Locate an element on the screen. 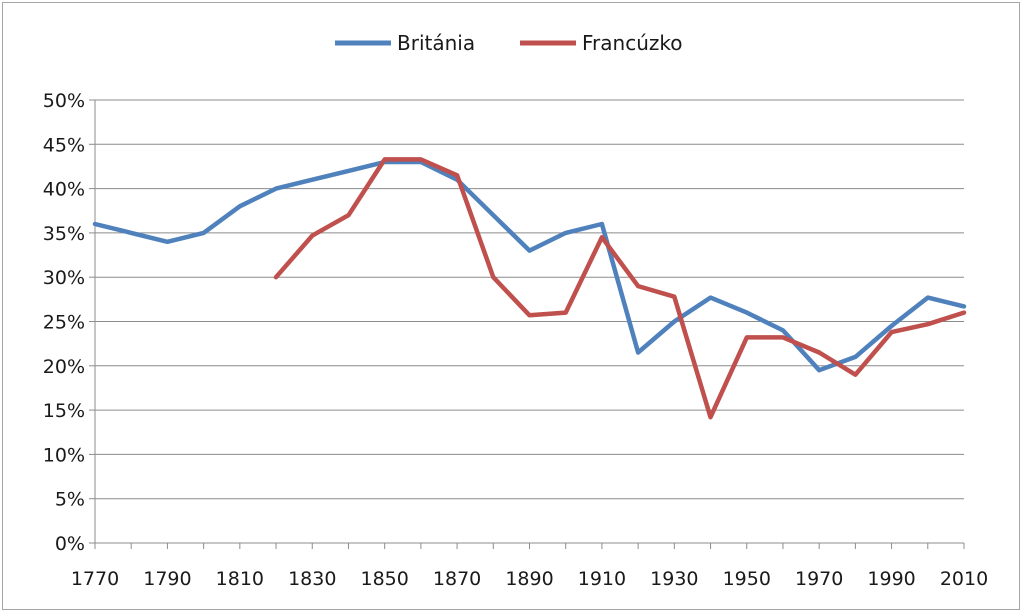 The width and height of the screenshot is (1024, 614). x-tick-label-1890: 1890 is located at coordinates (529, 579).